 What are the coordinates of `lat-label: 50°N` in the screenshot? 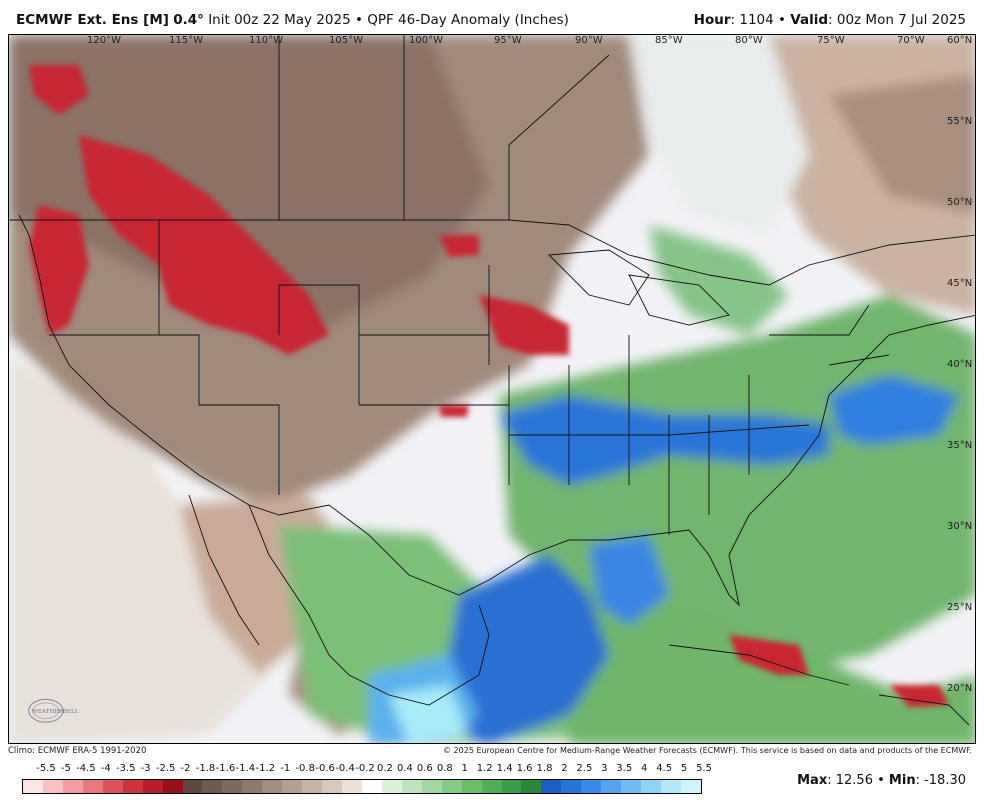 It's located at (960, 202).